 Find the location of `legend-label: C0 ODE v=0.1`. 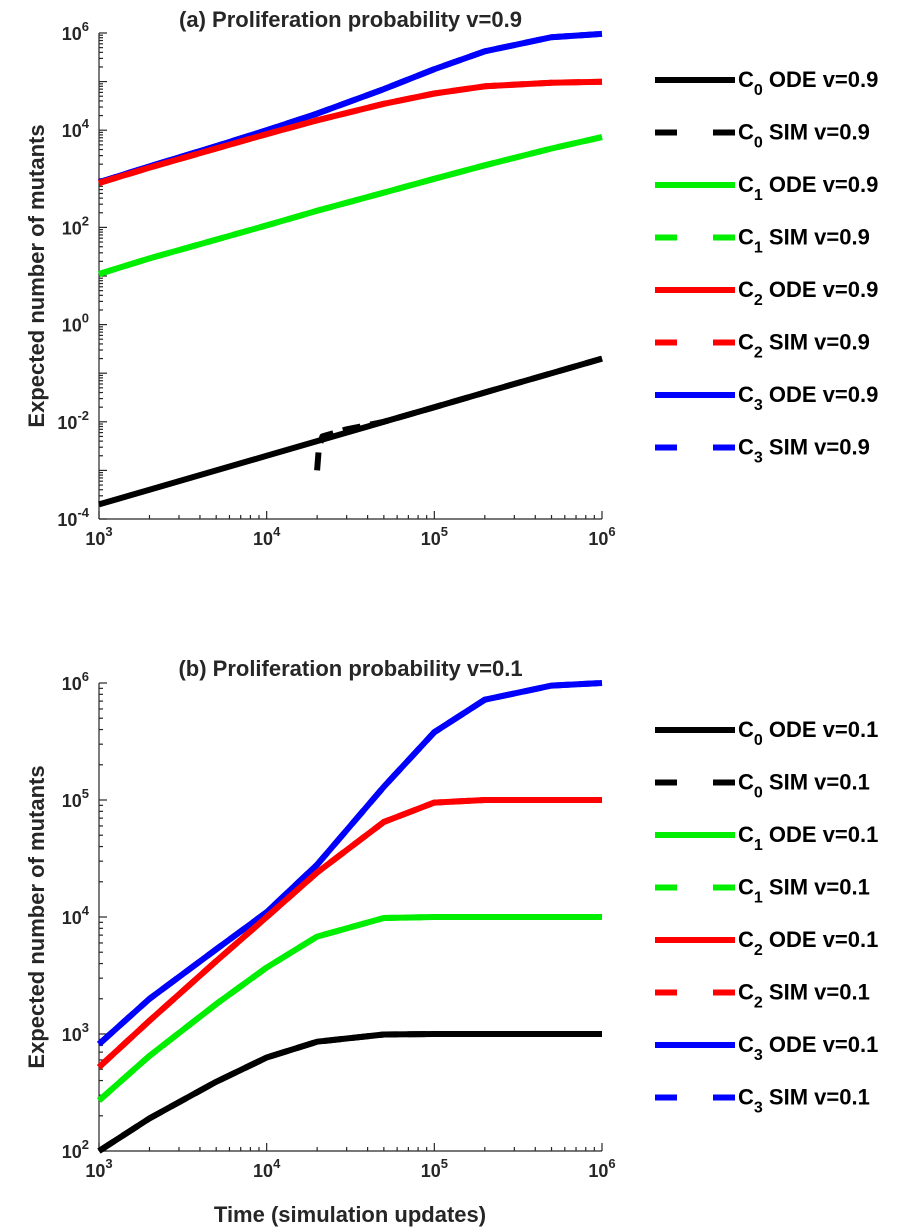

legend-label: C0 ODE v=0.1 is located at coordinates (808, 733).